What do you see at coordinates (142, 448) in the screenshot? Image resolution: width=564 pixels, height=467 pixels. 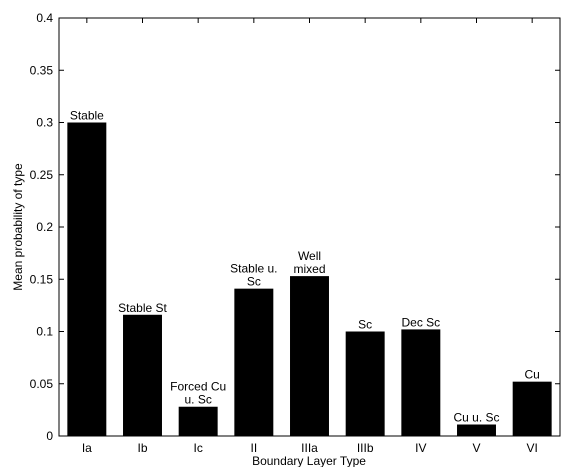 I see `x-tick-label: Ib` at bounding box center [142, 448].